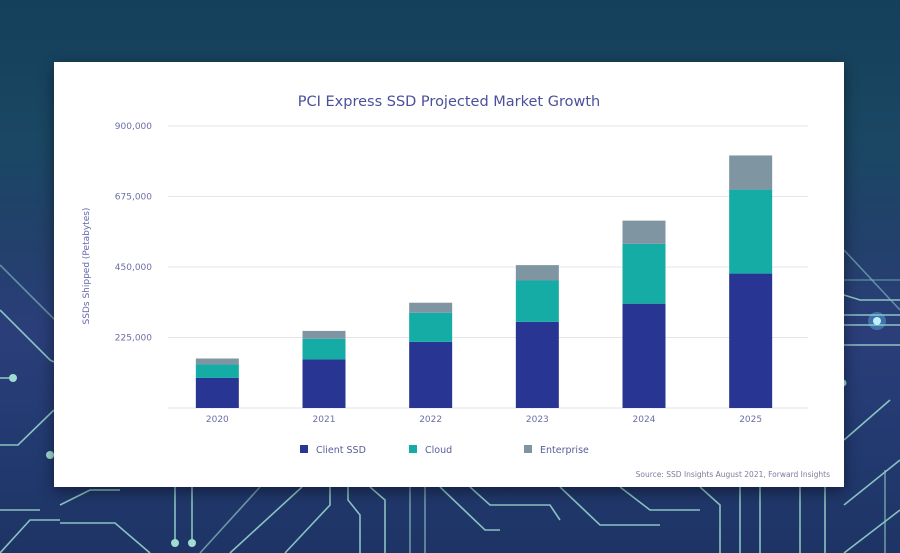 The image size is (900, 553). I want to click on bar-enterprise-2022, so click(431, 307).